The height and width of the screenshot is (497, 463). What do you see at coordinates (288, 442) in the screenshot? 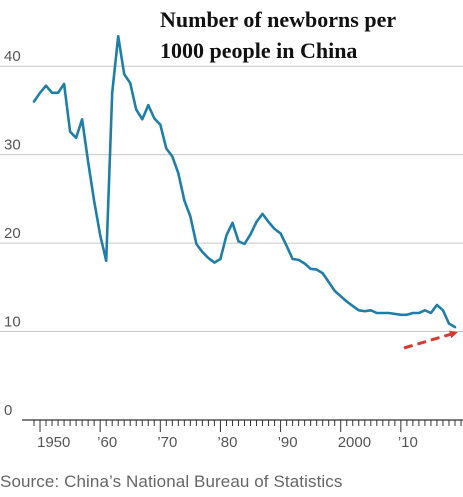
I see `x-tick-label-1990: ’90` at bounding box center [288, 442].